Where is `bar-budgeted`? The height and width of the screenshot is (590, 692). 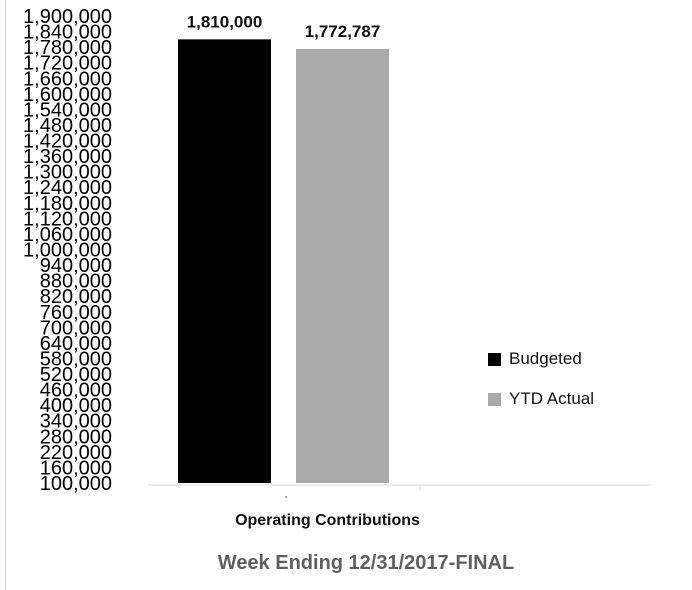 bar-budgeted is located at coordinates (224, 261).